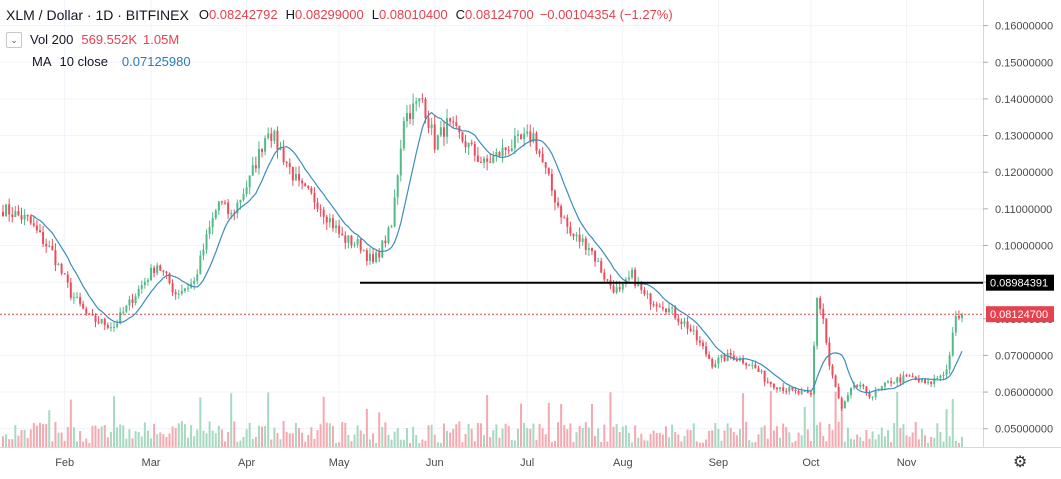 The image size is (1061, 479). What do you see at coordinates (109, 39) in the screenshot?
I see `volume-value-1: 569.552K` at bounding box center [109, 39].